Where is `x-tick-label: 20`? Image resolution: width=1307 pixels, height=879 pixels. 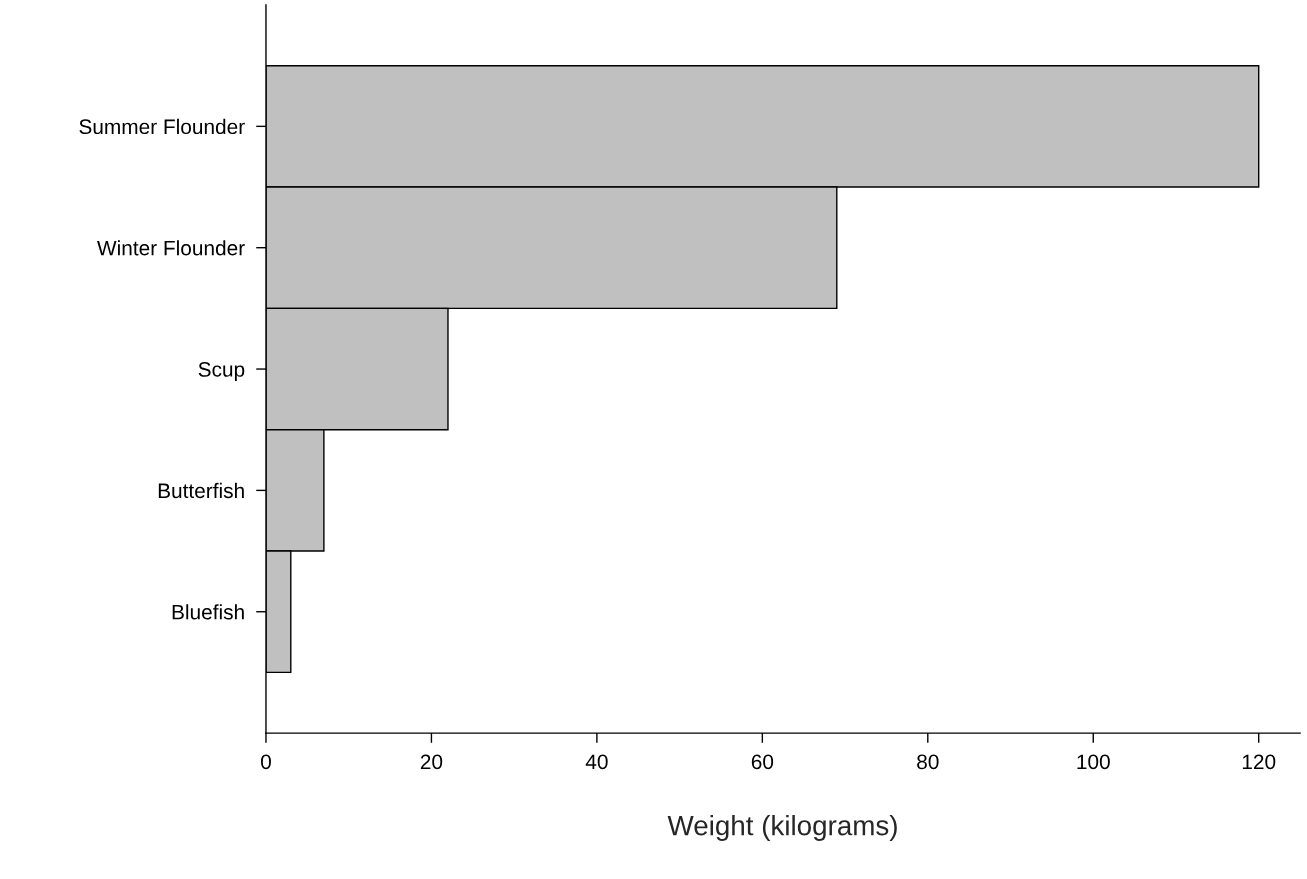
x-tick-label: 20 is located at coordinates (431, 762).